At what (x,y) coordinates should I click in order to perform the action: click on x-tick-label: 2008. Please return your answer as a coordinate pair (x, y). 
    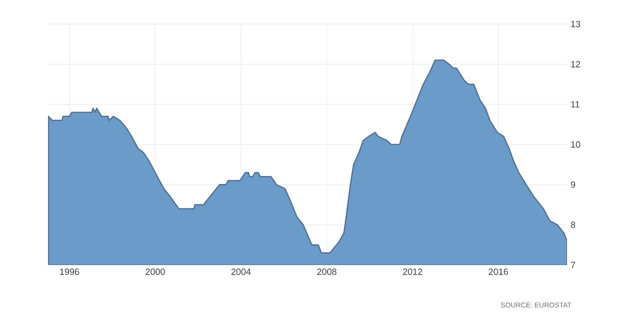
    Looking at the image, I should click on (326, 271).